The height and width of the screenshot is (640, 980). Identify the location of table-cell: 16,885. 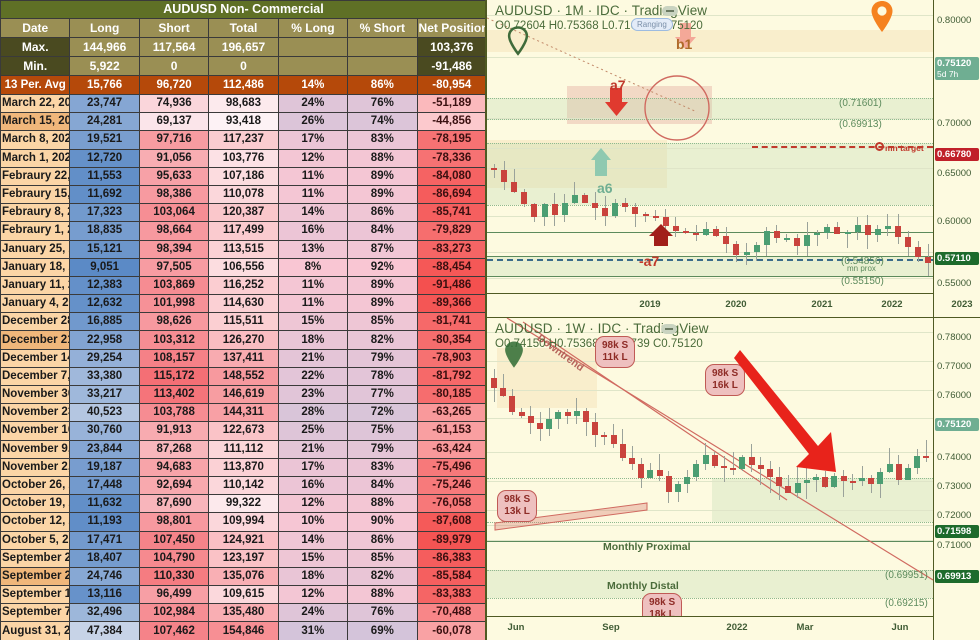
(104, 322).